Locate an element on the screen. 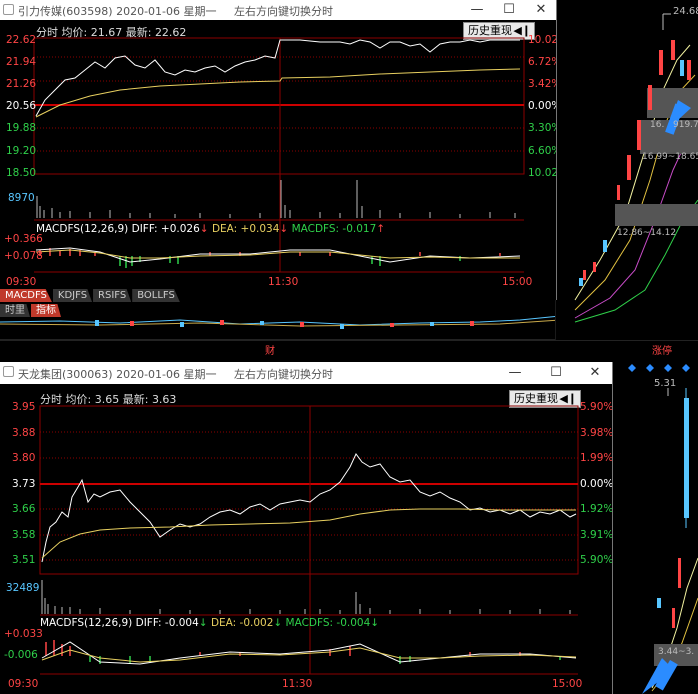 Image resolution: width=698 pixels, height=694 pixels. tab-macdfs: MACDFS is located at coordinates (26, 295).